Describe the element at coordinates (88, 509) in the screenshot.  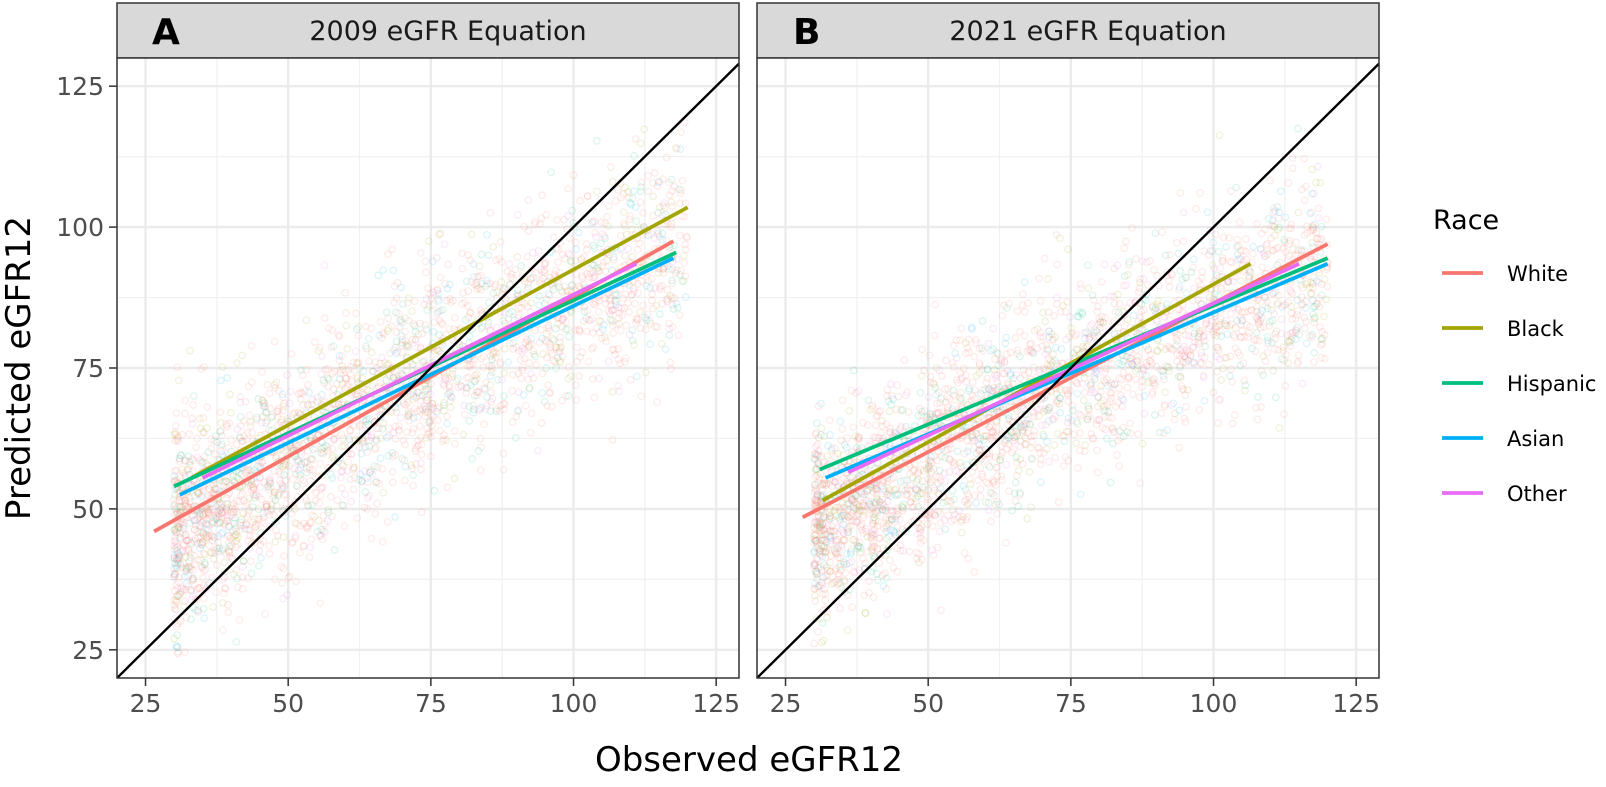
I see `y-tick-label: 50` at that location.